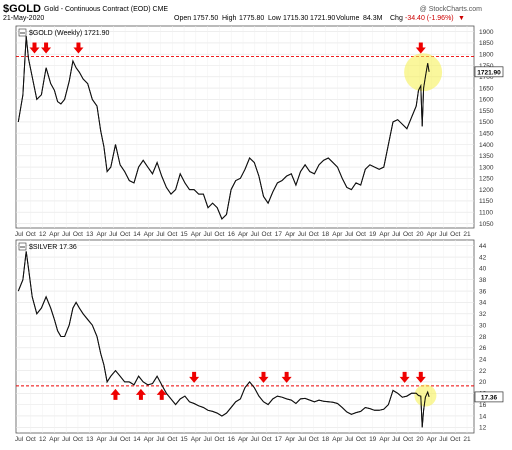 The width and height of the screenshot is (512, 450). What do you see at coordinates (486, 156) in the screenshot?
I see `gold-y-tick-label: 1350` at bounding box center [486, 156].